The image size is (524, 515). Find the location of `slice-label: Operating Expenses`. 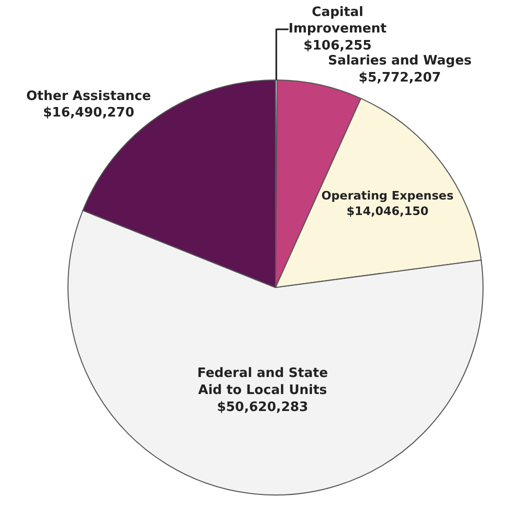

slice-label: Operating Expenses is located at coordinates (387, 195).